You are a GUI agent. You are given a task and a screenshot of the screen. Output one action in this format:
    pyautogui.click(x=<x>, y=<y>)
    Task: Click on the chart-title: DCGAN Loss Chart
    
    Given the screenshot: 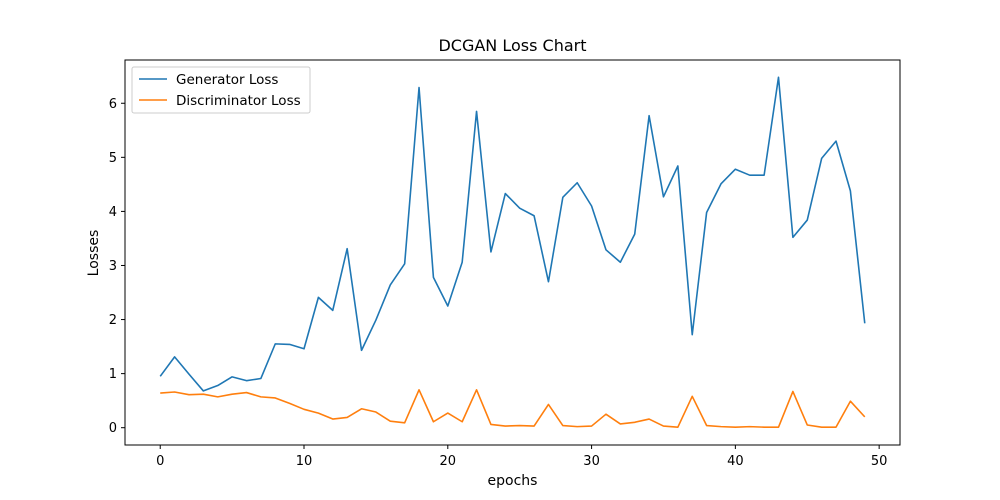 What is the action you would take?
    pyautogui.click(x=512, y=45)
    